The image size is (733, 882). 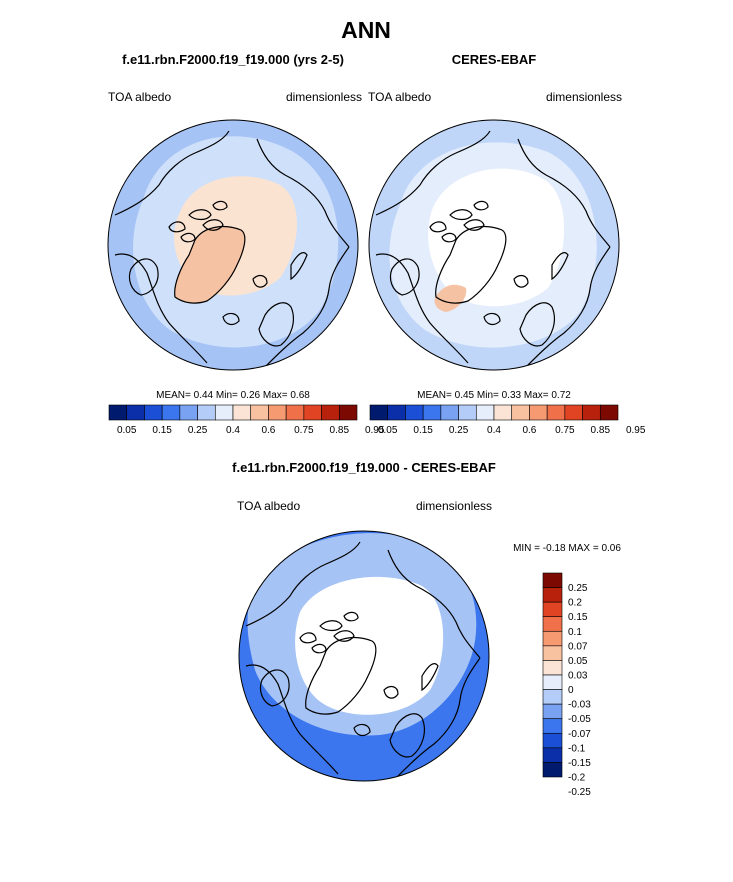 What do you see at coordinates (579, 792) in the screenshot?
I see `colorbar-tick-label: -0.25` at bounding box center [579, 792].